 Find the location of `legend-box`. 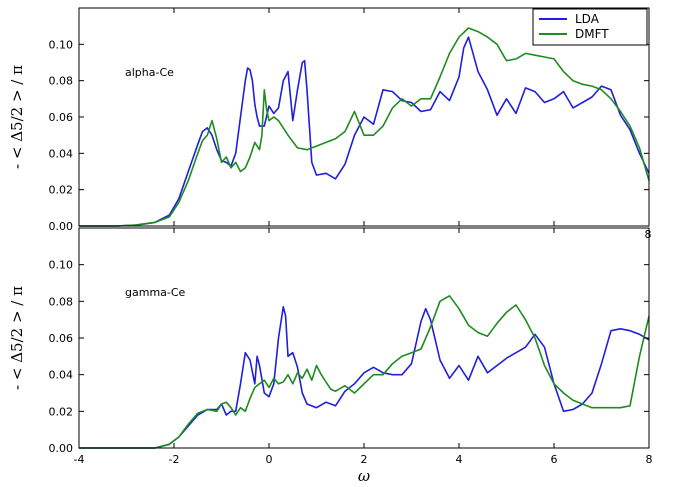

legend-box is located at coordinates (590, 27).